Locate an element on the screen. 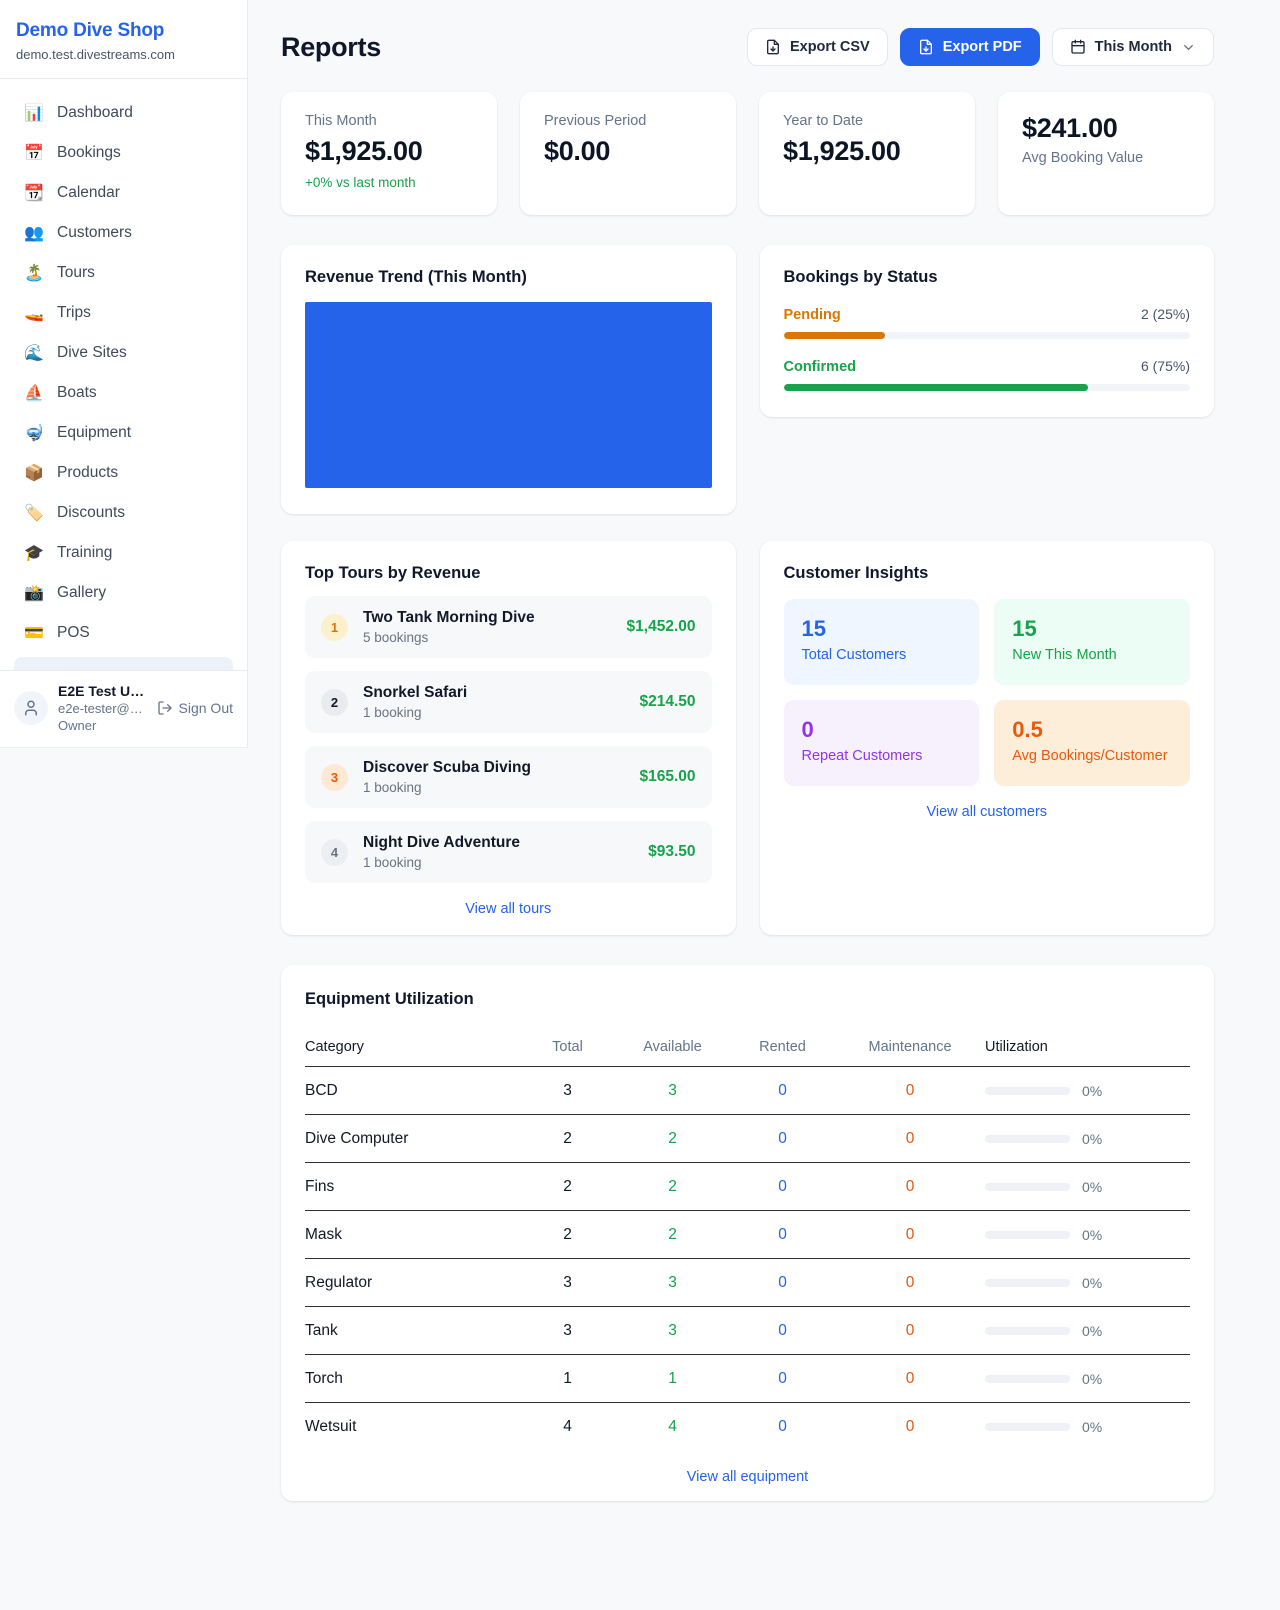  revenue-trend-card: Revenue Trend (This Month) is located at coordinates (508, 379).